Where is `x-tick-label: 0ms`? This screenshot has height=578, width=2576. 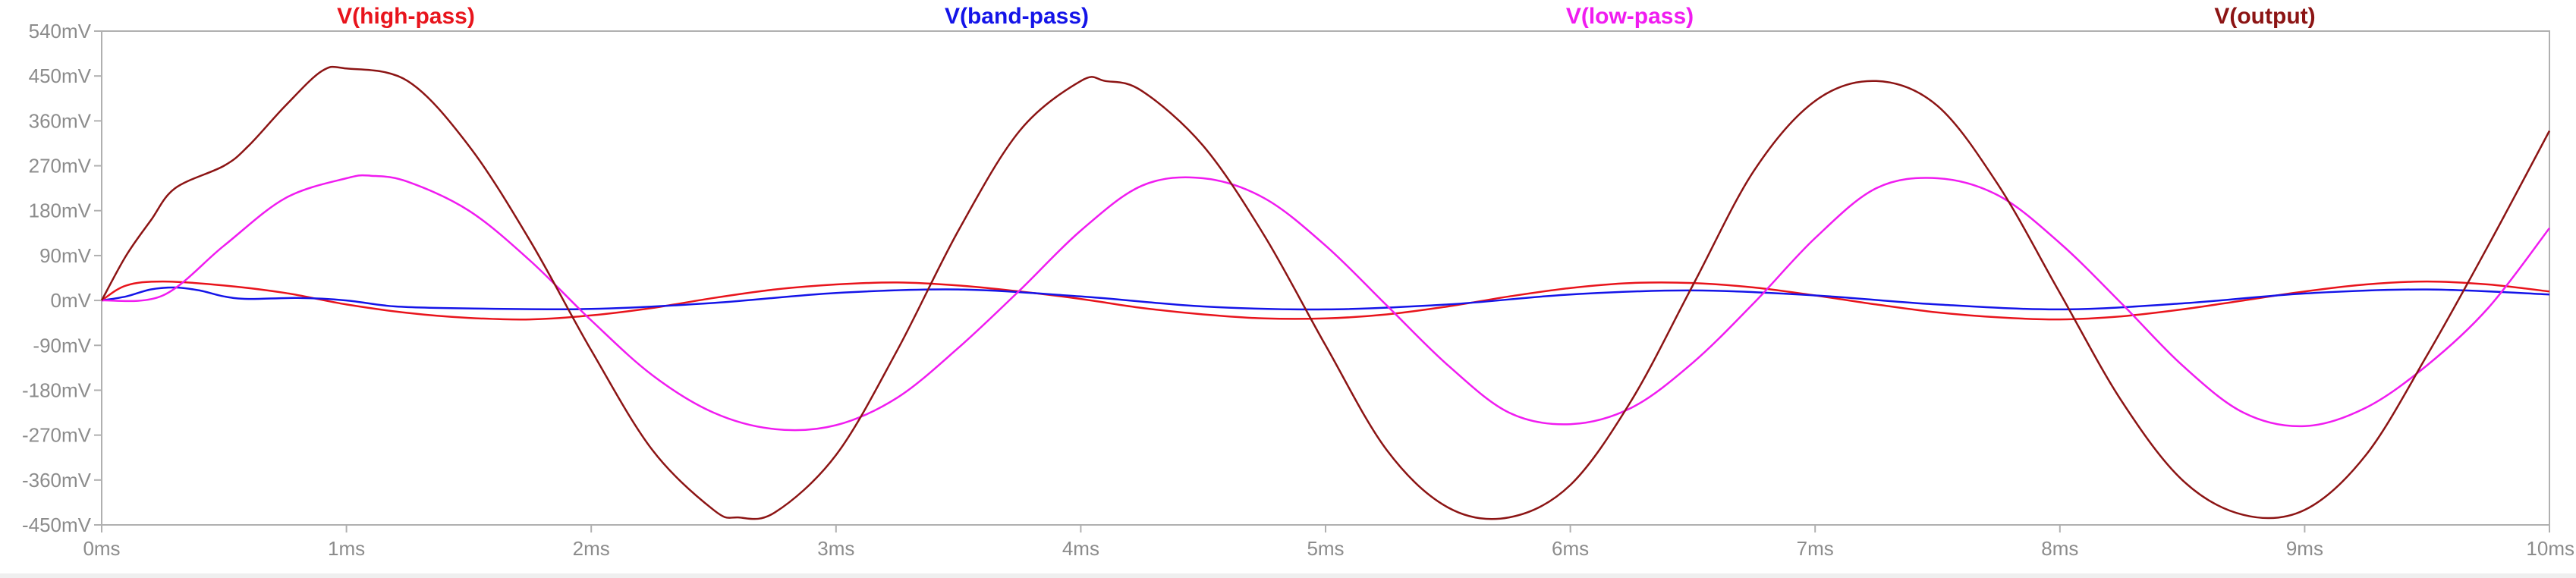 x-tick-label: 0ms is located at coordinates (101, 548).